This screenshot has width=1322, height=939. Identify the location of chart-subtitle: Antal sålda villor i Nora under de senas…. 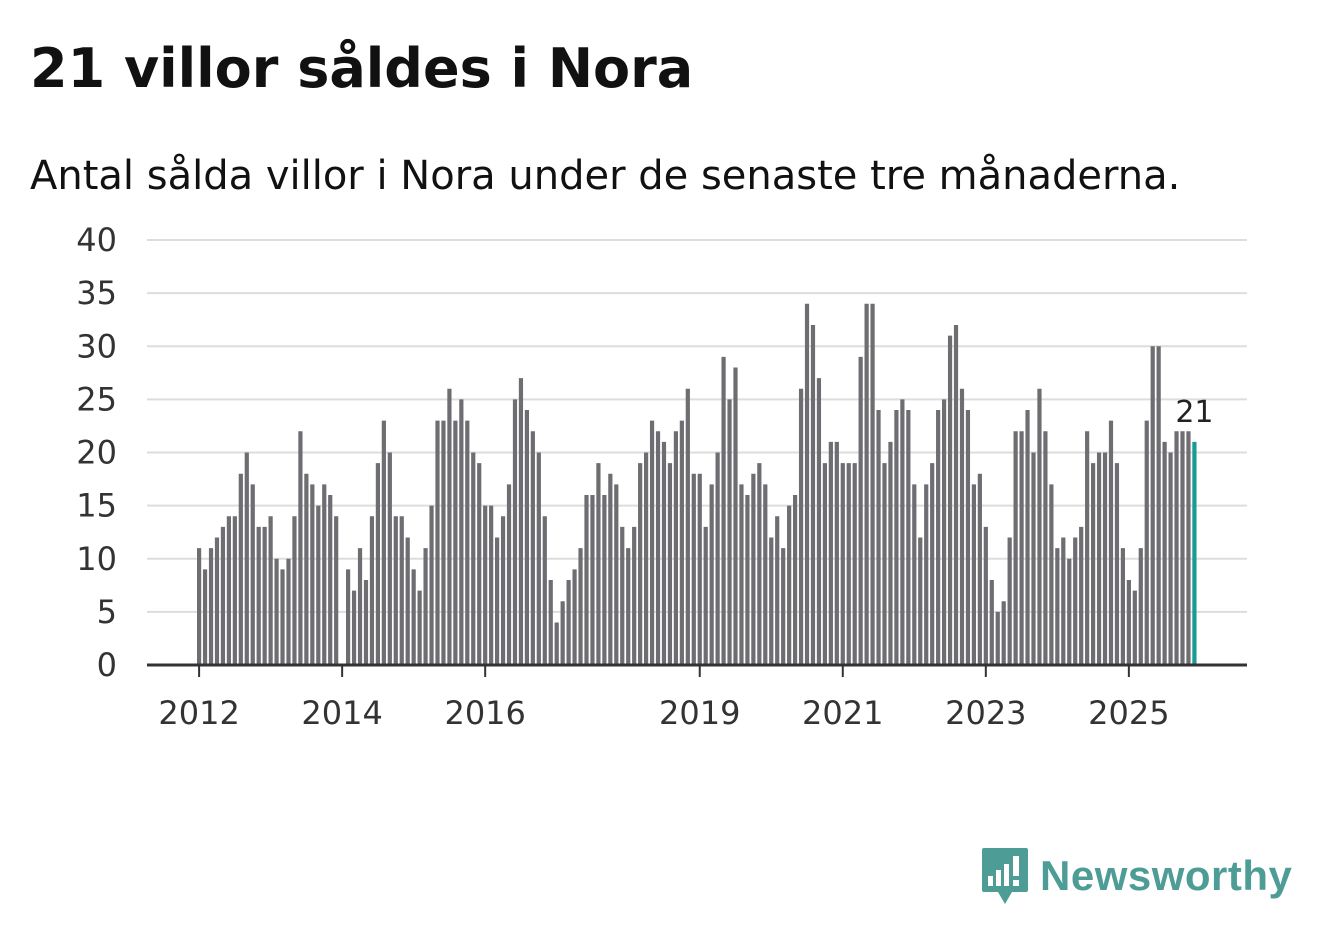
(605, 176).